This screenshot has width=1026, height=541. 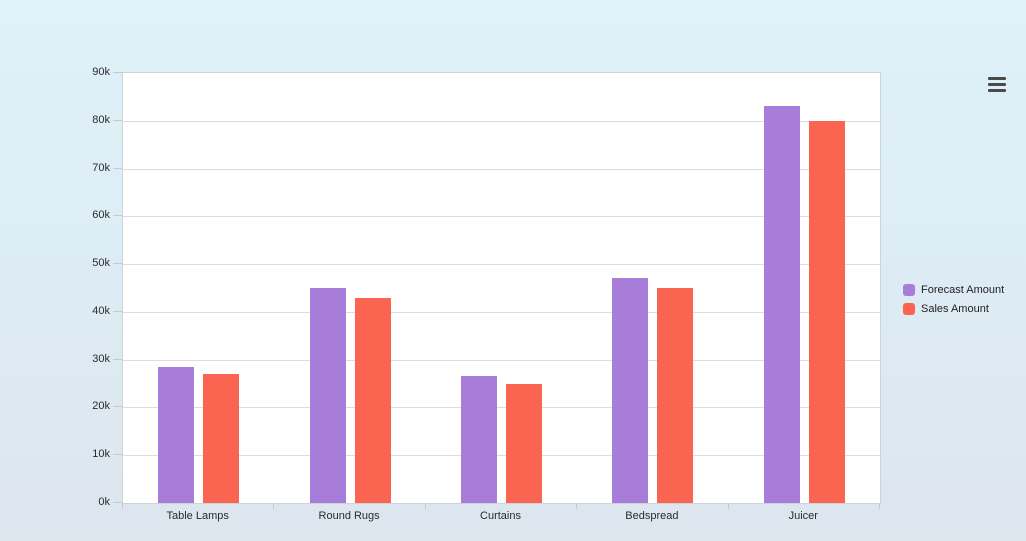 I want to click on y-axis-tick-label: 0k, so click(x=104, y=502).